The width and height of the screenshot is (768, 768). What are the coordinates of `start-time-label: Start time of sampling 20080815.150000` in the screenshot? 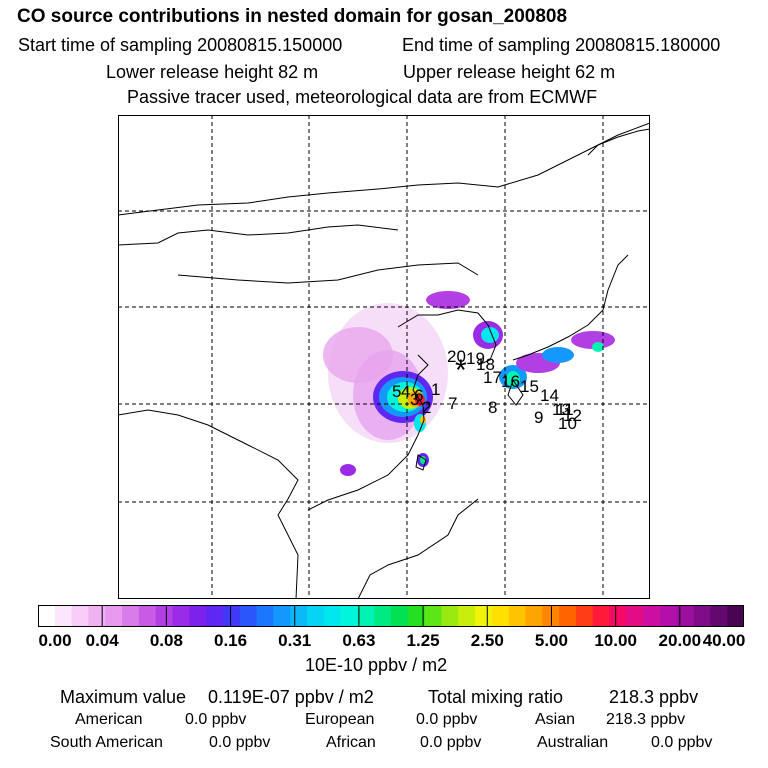 It's located at (180, 45).